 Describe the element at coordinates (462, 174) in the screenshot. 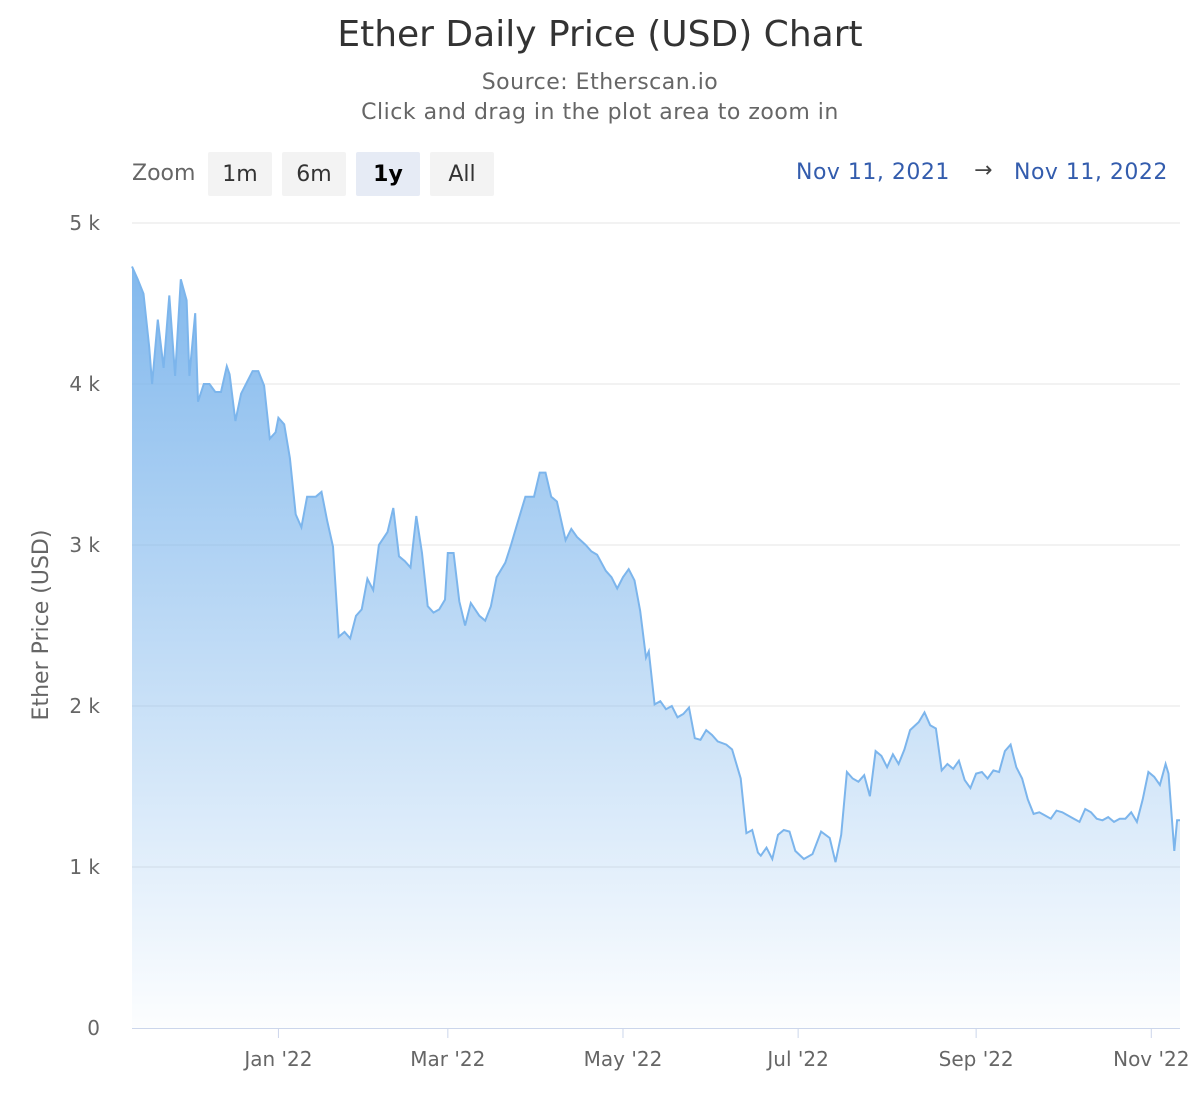

I see `zoom-all-button: All` at that location.